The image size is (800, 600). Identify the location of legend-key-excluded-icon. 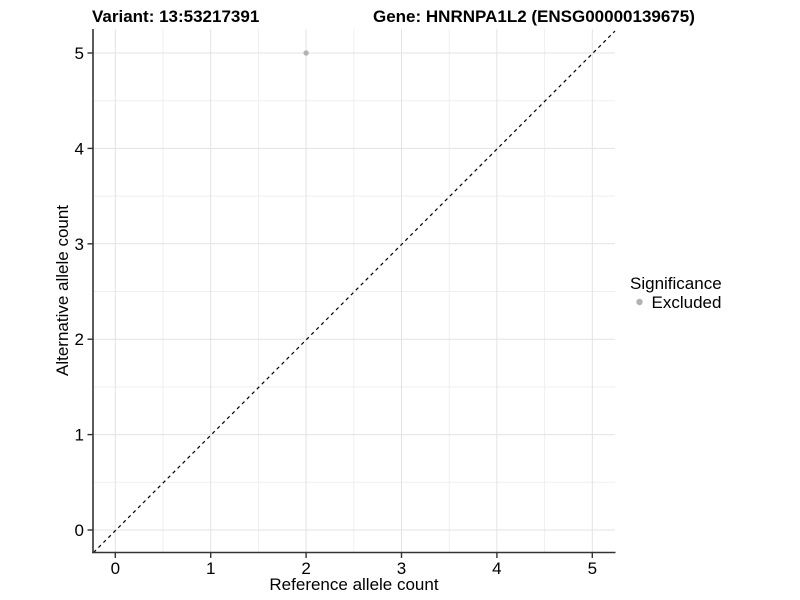
(639, 302).